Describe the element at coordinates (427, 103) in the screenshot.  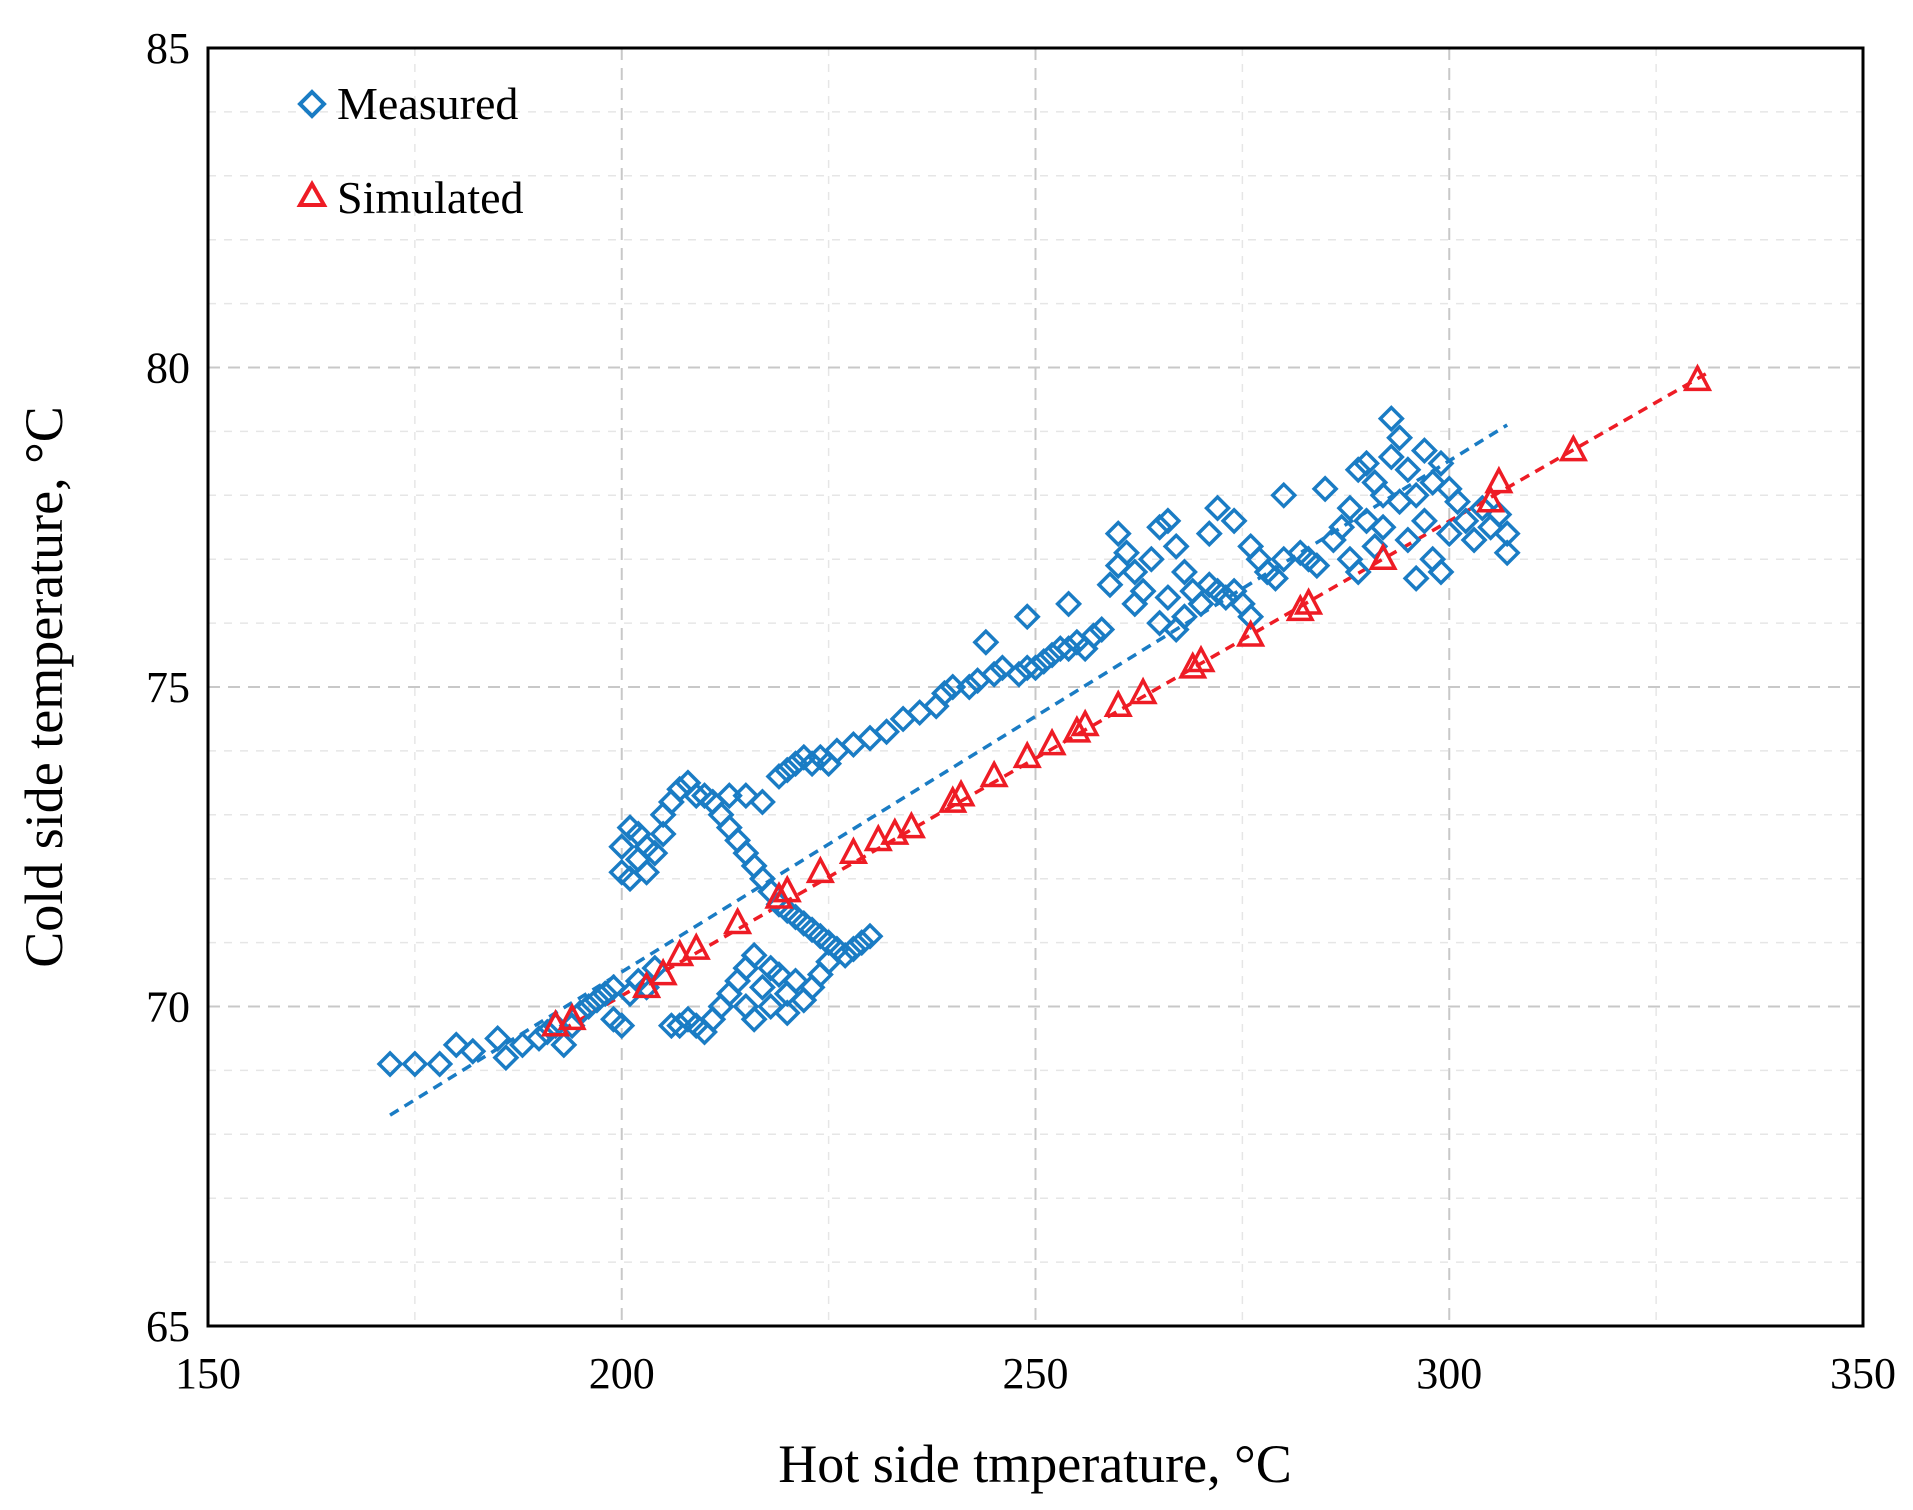
I see `legend-label-measured: Measured` at that location.